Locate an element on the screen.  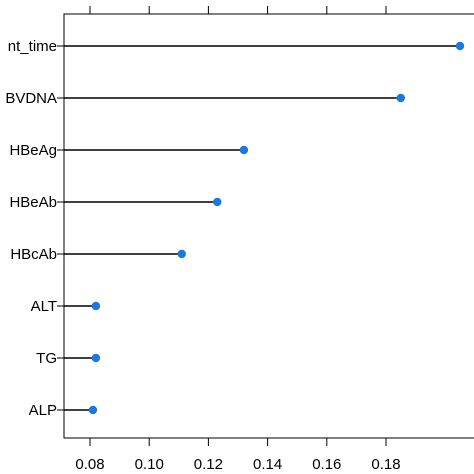
y-tick-label: ALP is located at coordinates (43, 410).